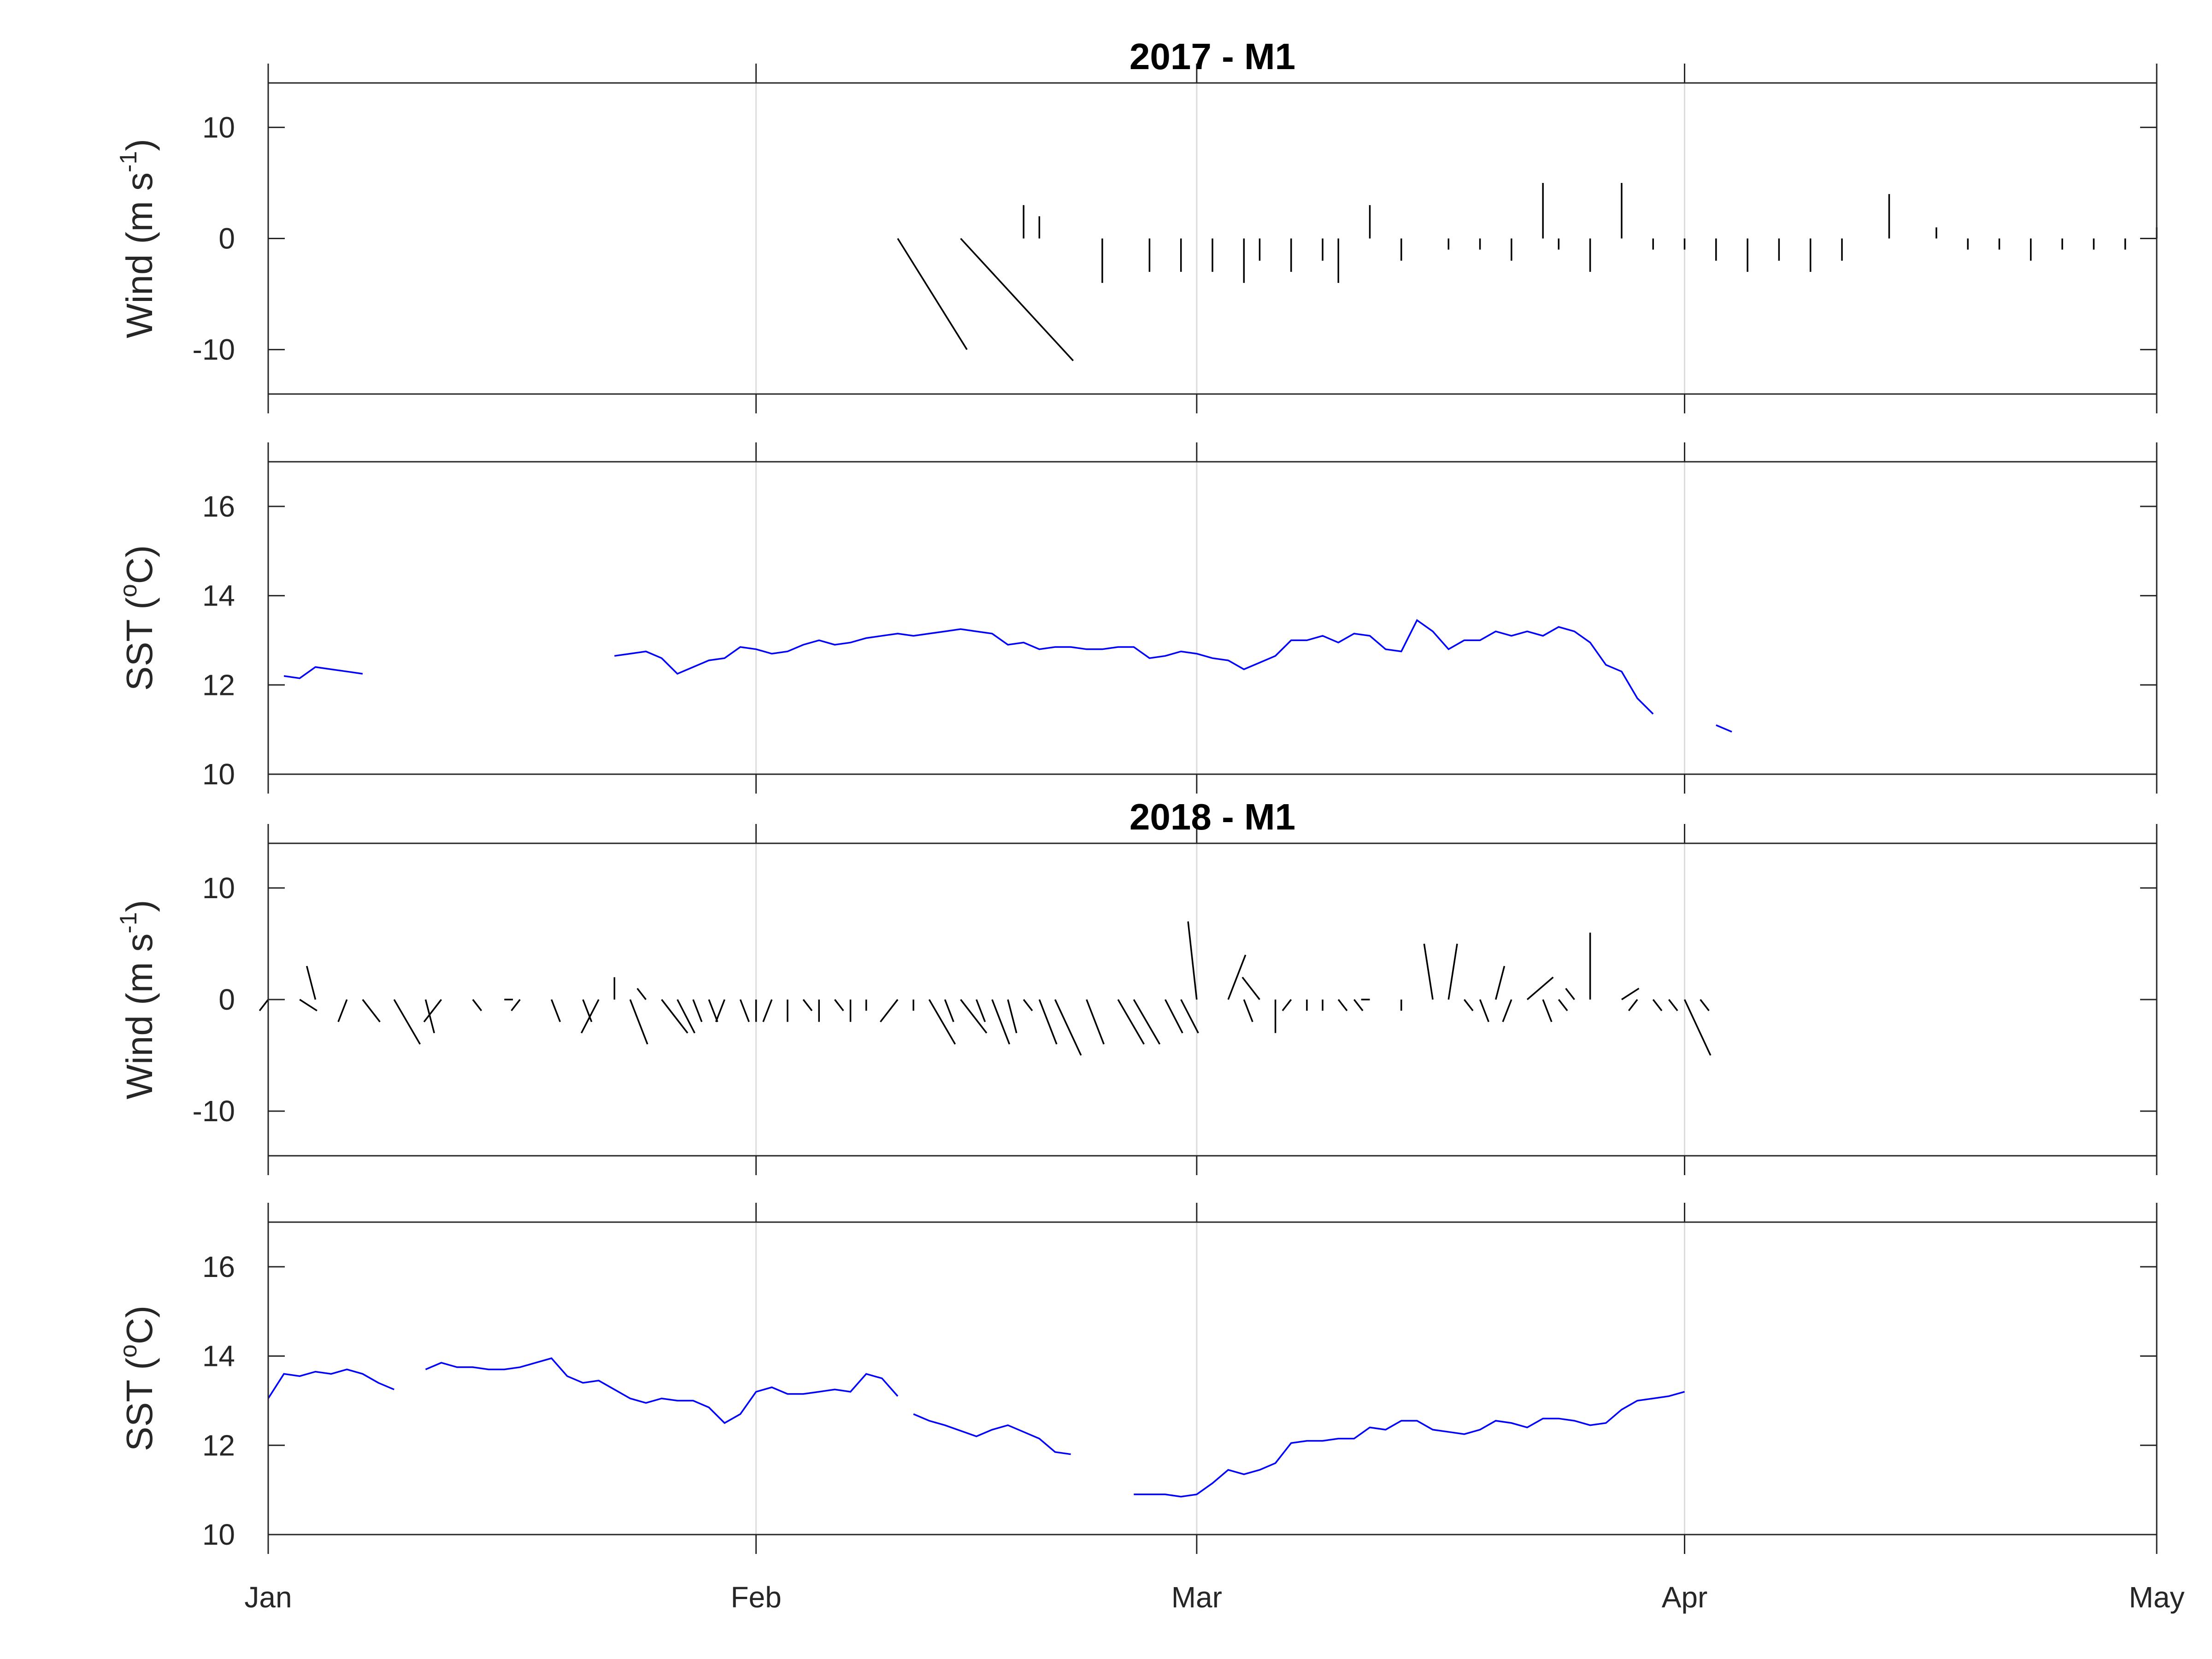 Image resolution: width=2212 pixels, height=1659 pixels. I want to click on x-tick-label: Jan, so click(268, 1597).